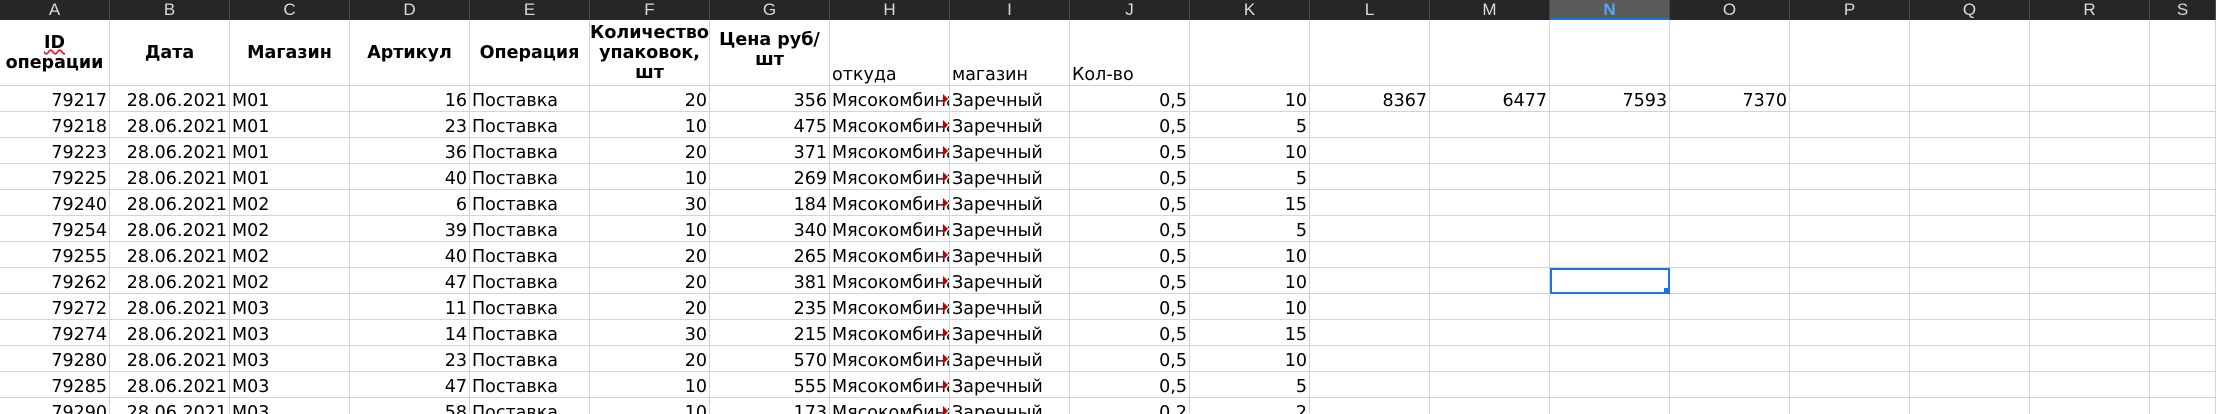 Image resolution: width=2216 pixels, height=414 pixels. I want to click on cell-h13: Мясокомбинат, so click(890, 385).